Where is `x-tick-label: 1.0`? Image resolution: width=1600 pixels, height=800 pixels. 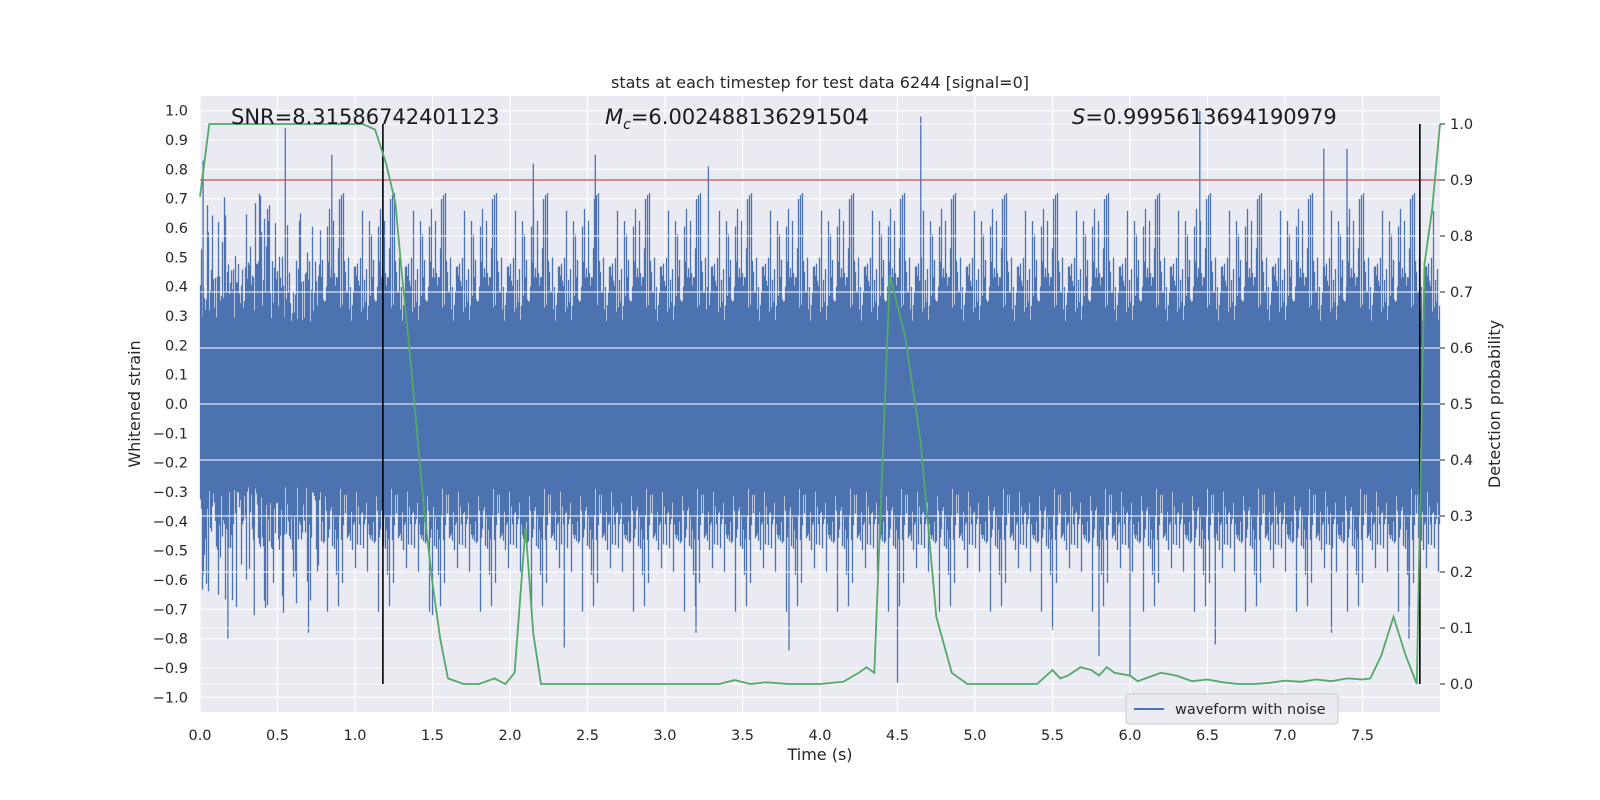
x-tick-label: 1.0 is located at coordinates (354, 736).